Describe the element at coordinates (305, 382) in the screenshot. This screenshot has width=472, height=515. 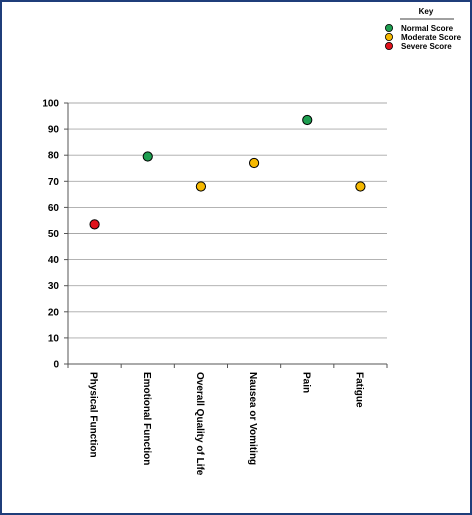
I see `category-label: Pain` at that location.